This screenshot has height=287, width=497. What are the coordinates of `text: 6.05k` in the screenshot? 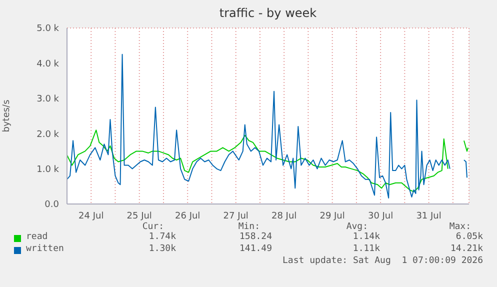 It's located at (469, 237).